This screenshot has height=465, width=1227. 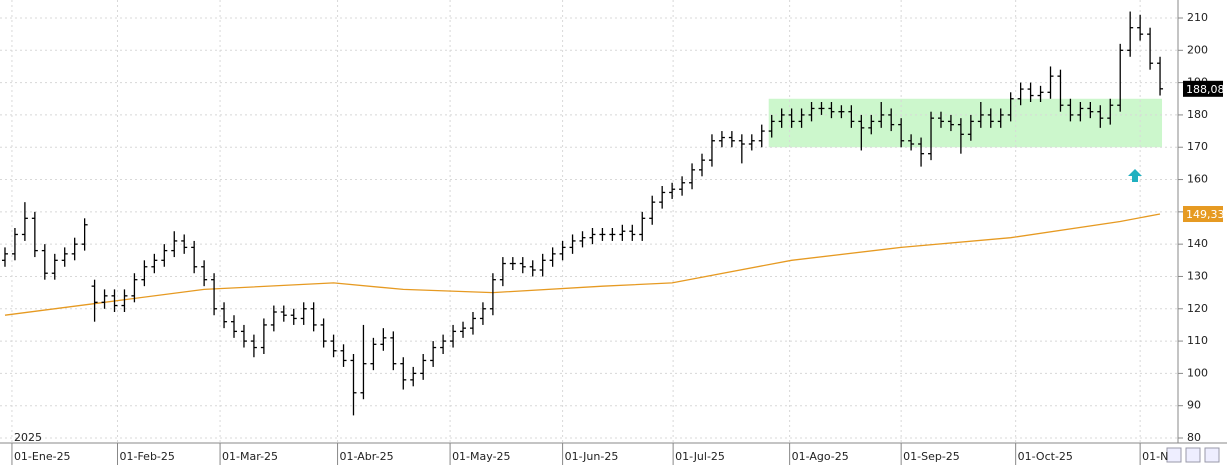 What do you see at coordinates (1197, 179) in the screenshot?
I see `y-tick-label: 160` at bounding box center [1197, 179].